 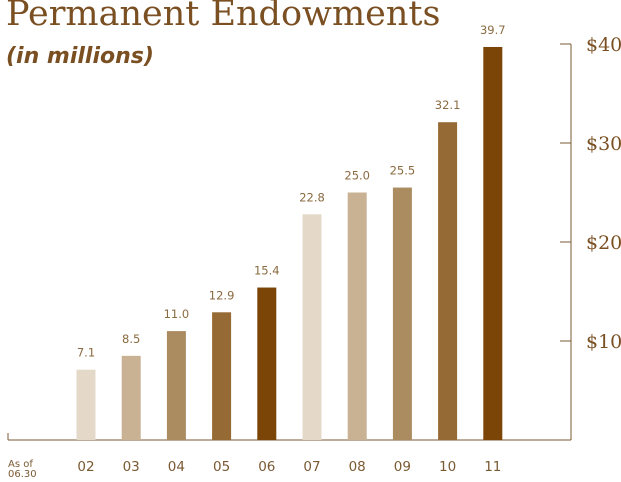 What do you see at coordinates (177, 314) in the screenshot?
I see `bar-value-label: 11.0` at bounding box center [177, 314].